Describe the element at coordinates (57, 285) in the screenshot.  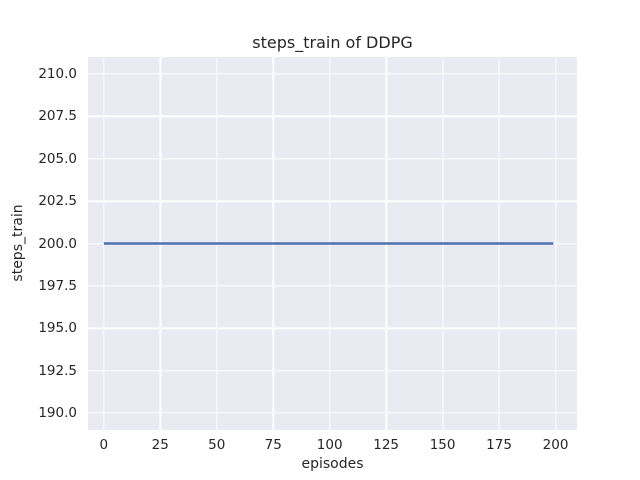
I see `y-tick-label: 197.5` at that location.